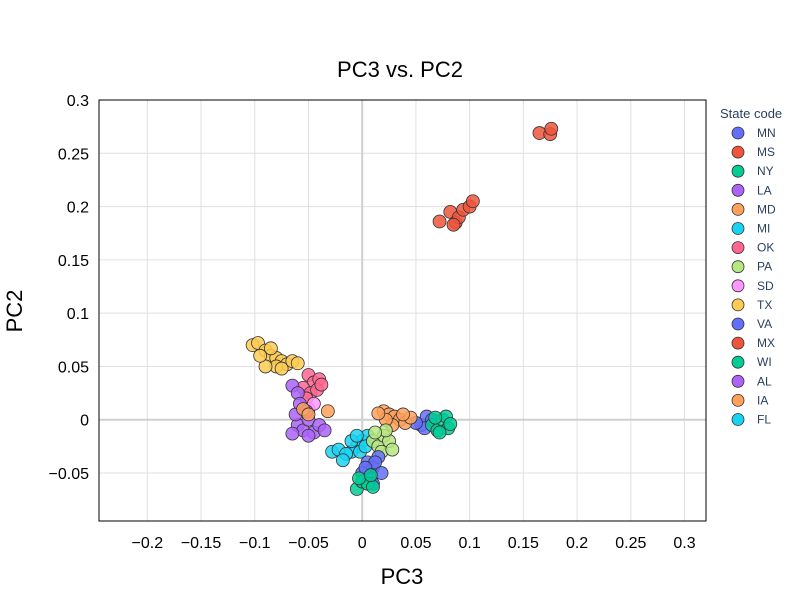 The height and width of the screenshot is (600, 800). I want to click on legend-item-tx: TX, so click(751, 305).